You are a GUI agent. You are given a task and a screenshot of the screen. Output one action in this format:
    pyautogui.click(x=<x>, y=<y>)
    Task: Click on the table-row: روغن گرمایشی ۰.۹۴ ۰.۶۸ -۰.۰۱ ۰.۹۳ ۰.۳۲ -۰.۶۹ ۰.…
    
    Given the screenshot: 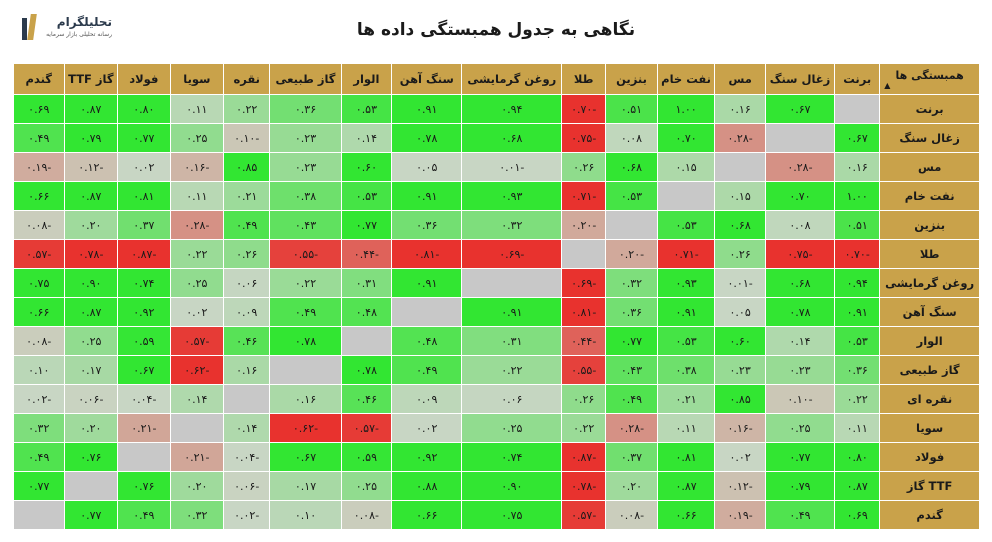 What is the action you would take?
    pyautogui.click(x=496, y=283)
    